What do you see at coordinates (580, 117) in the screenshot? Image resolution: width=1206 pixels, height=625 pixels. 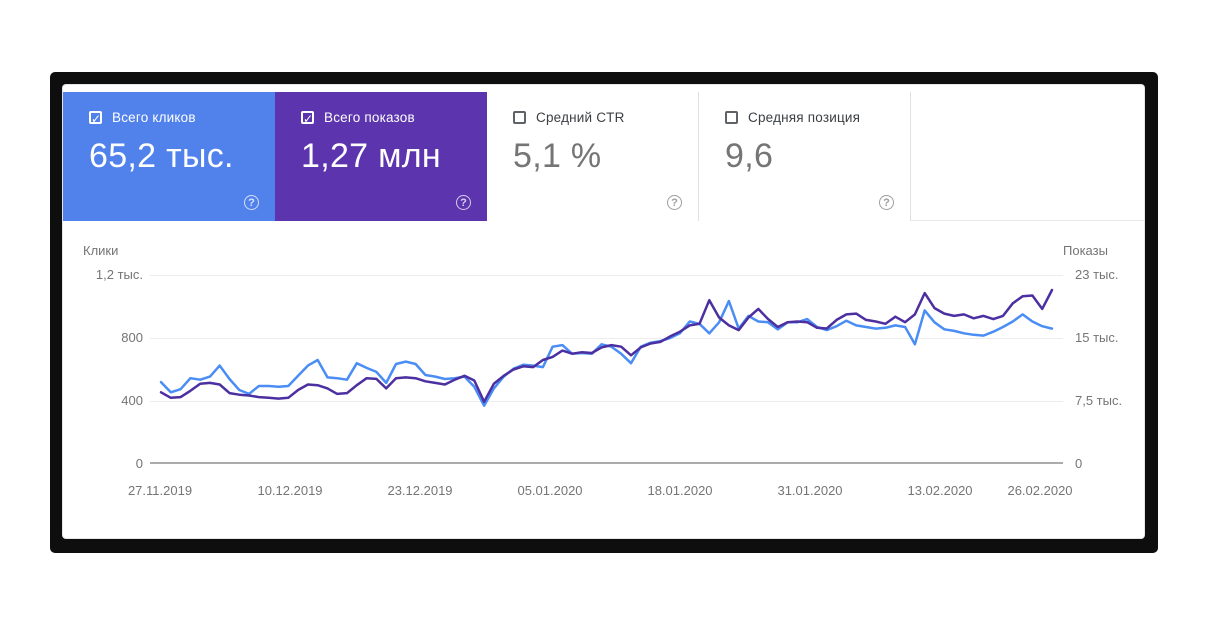 I see `card-label: Средний CTR` at bounding box center [580, 117].